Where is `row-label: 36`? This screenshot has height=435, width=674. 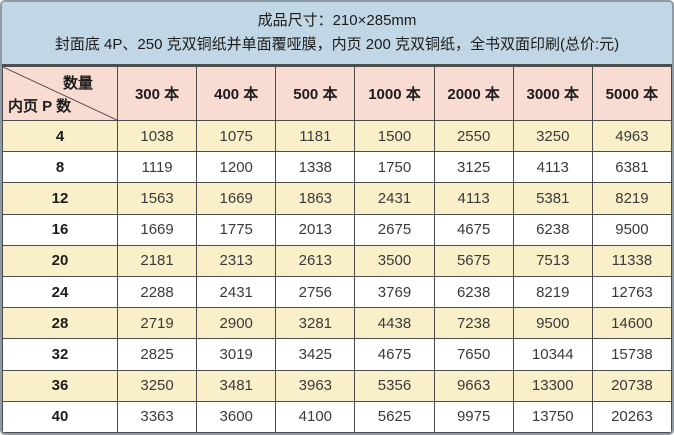 row-label: 36 is located at coordinates (60, 385).